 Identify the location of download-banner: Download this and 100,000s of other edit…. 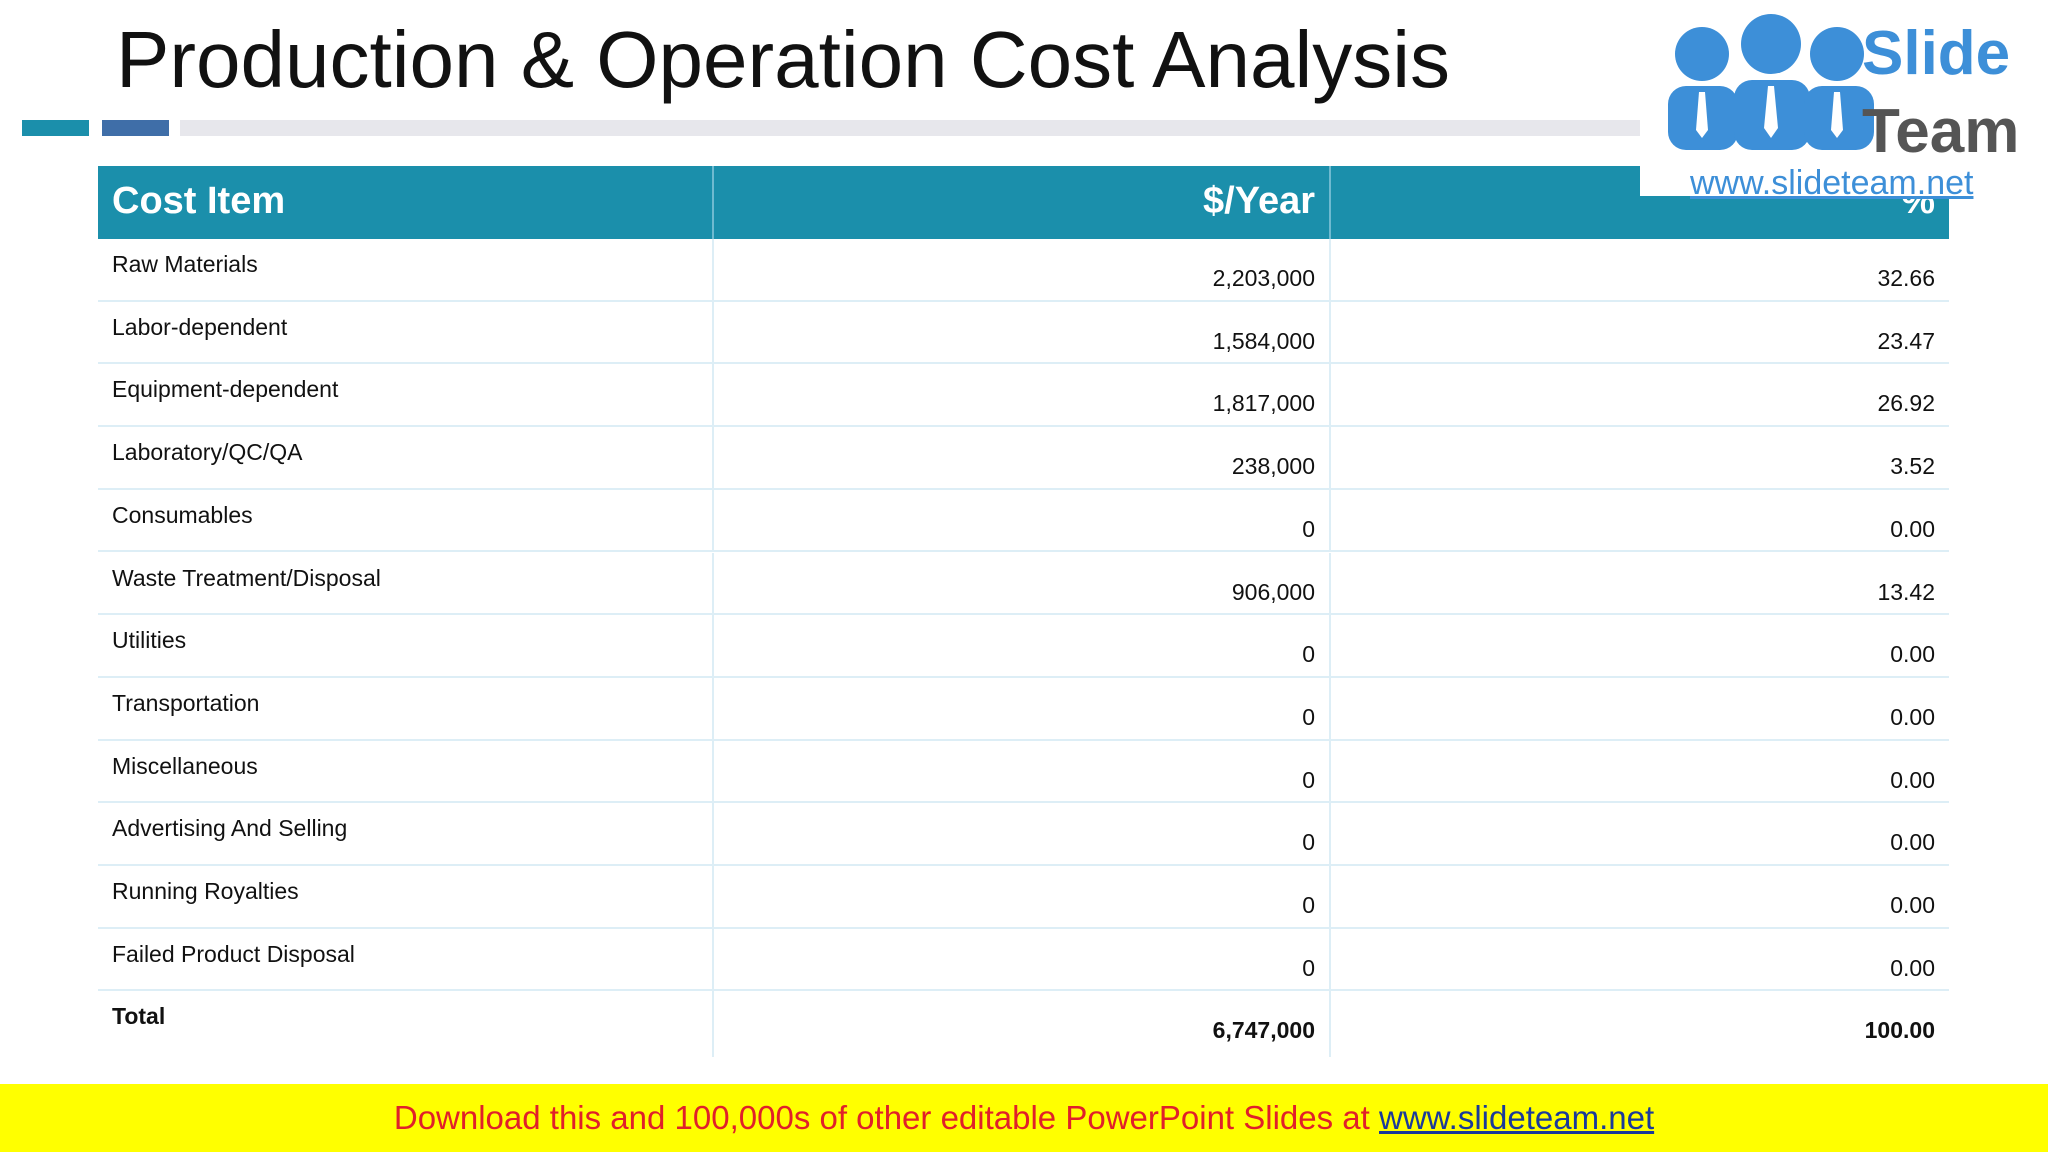
(1024, 1118).